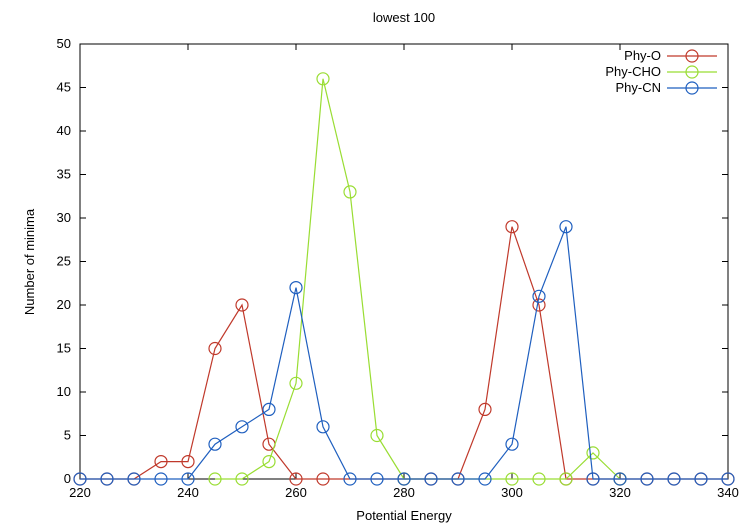 This screenshot has width=750, height=525. I want to click on x-tick-label: 340, so click(728, 492).